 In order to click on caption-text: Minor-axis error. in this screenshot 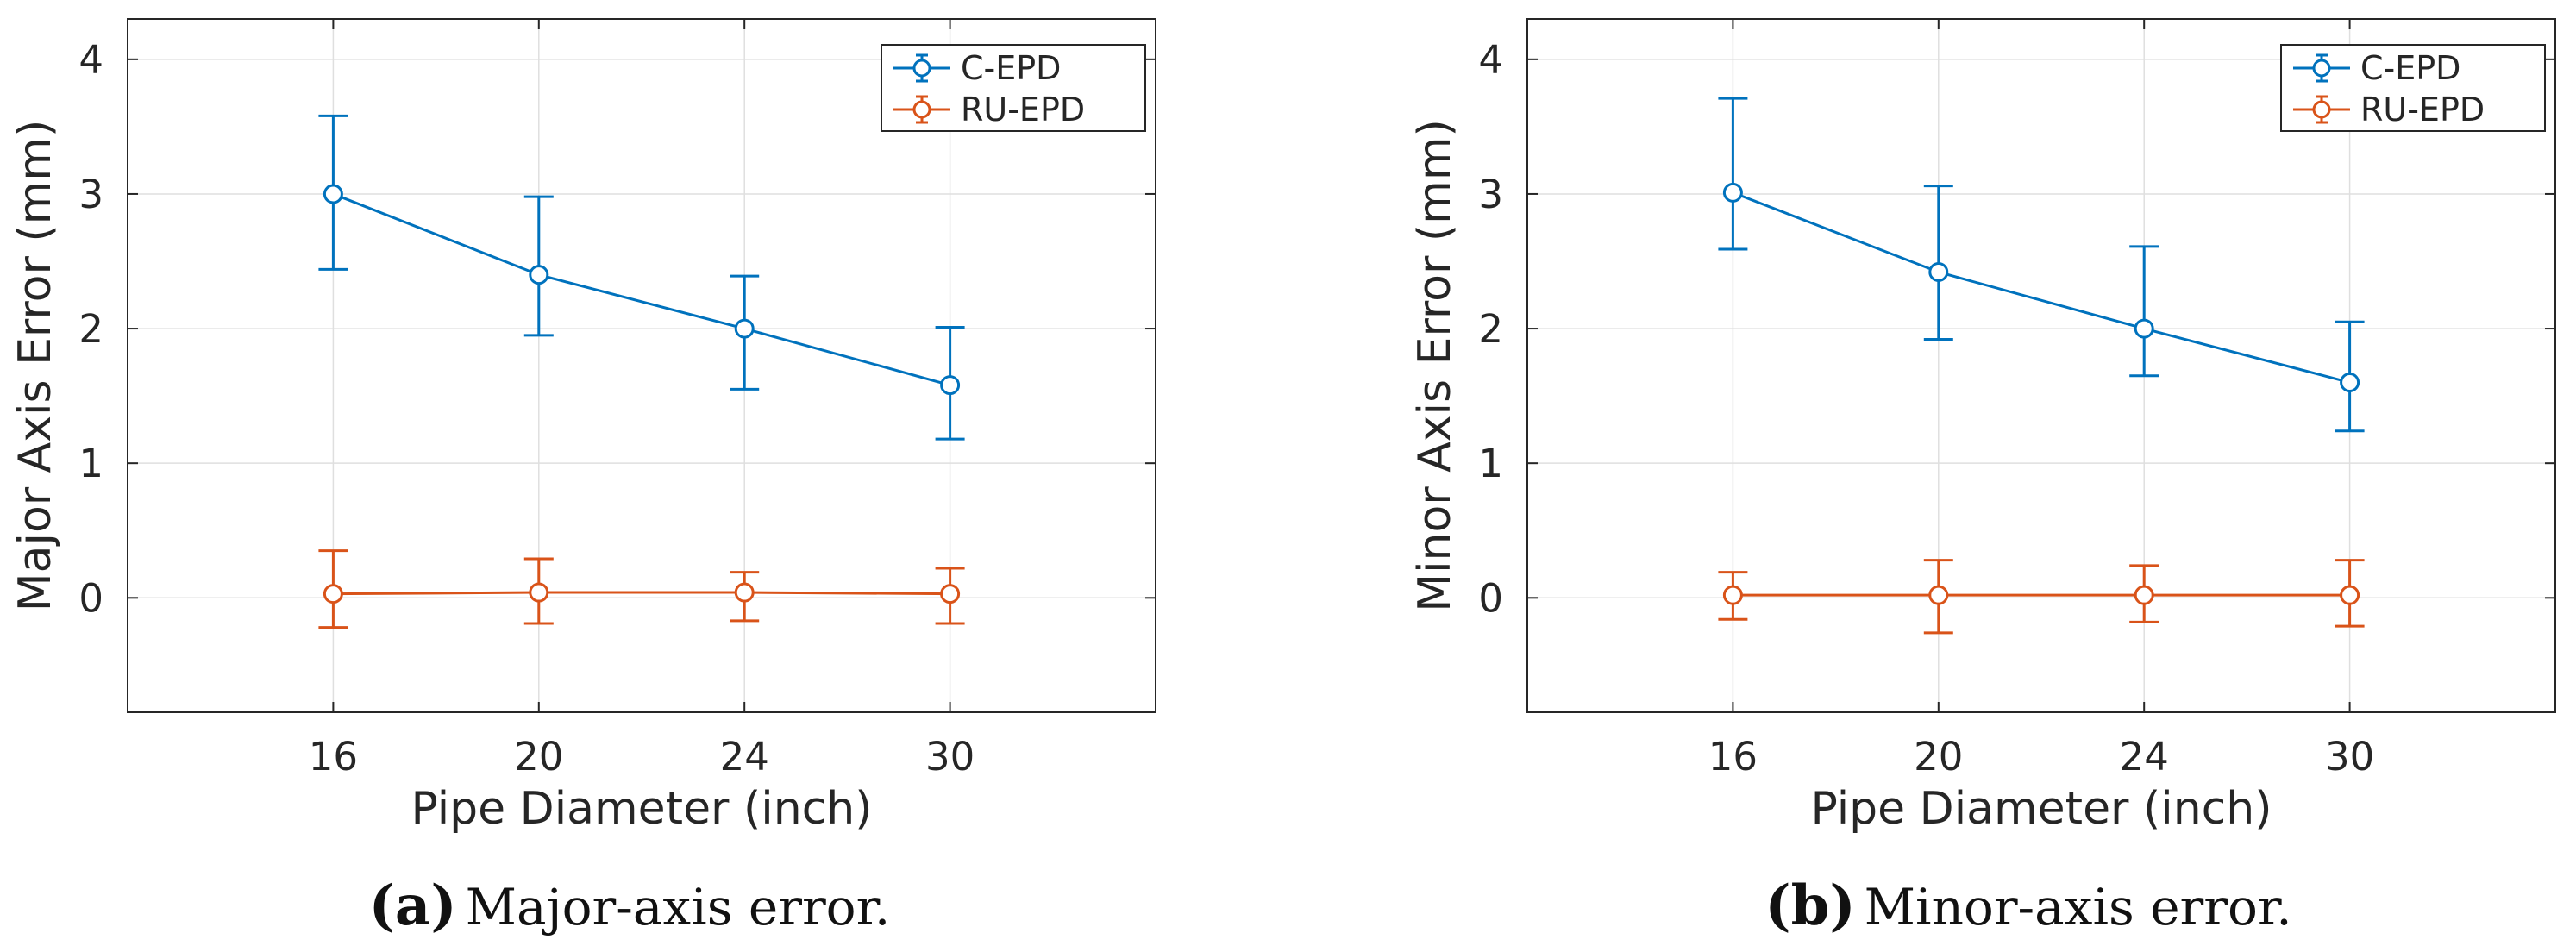, I will do `click(2078, 907)`.